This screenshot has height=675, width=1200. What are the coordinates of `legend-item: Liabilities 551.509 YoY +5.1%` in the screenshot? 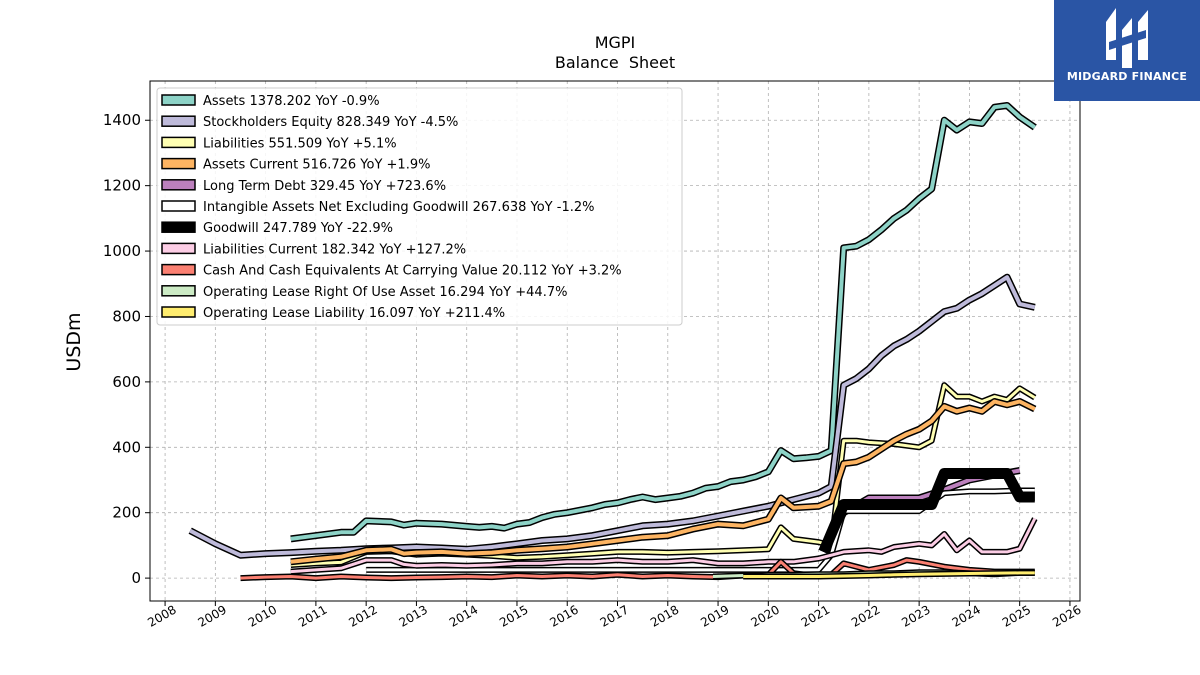 It's located at (279, 143).